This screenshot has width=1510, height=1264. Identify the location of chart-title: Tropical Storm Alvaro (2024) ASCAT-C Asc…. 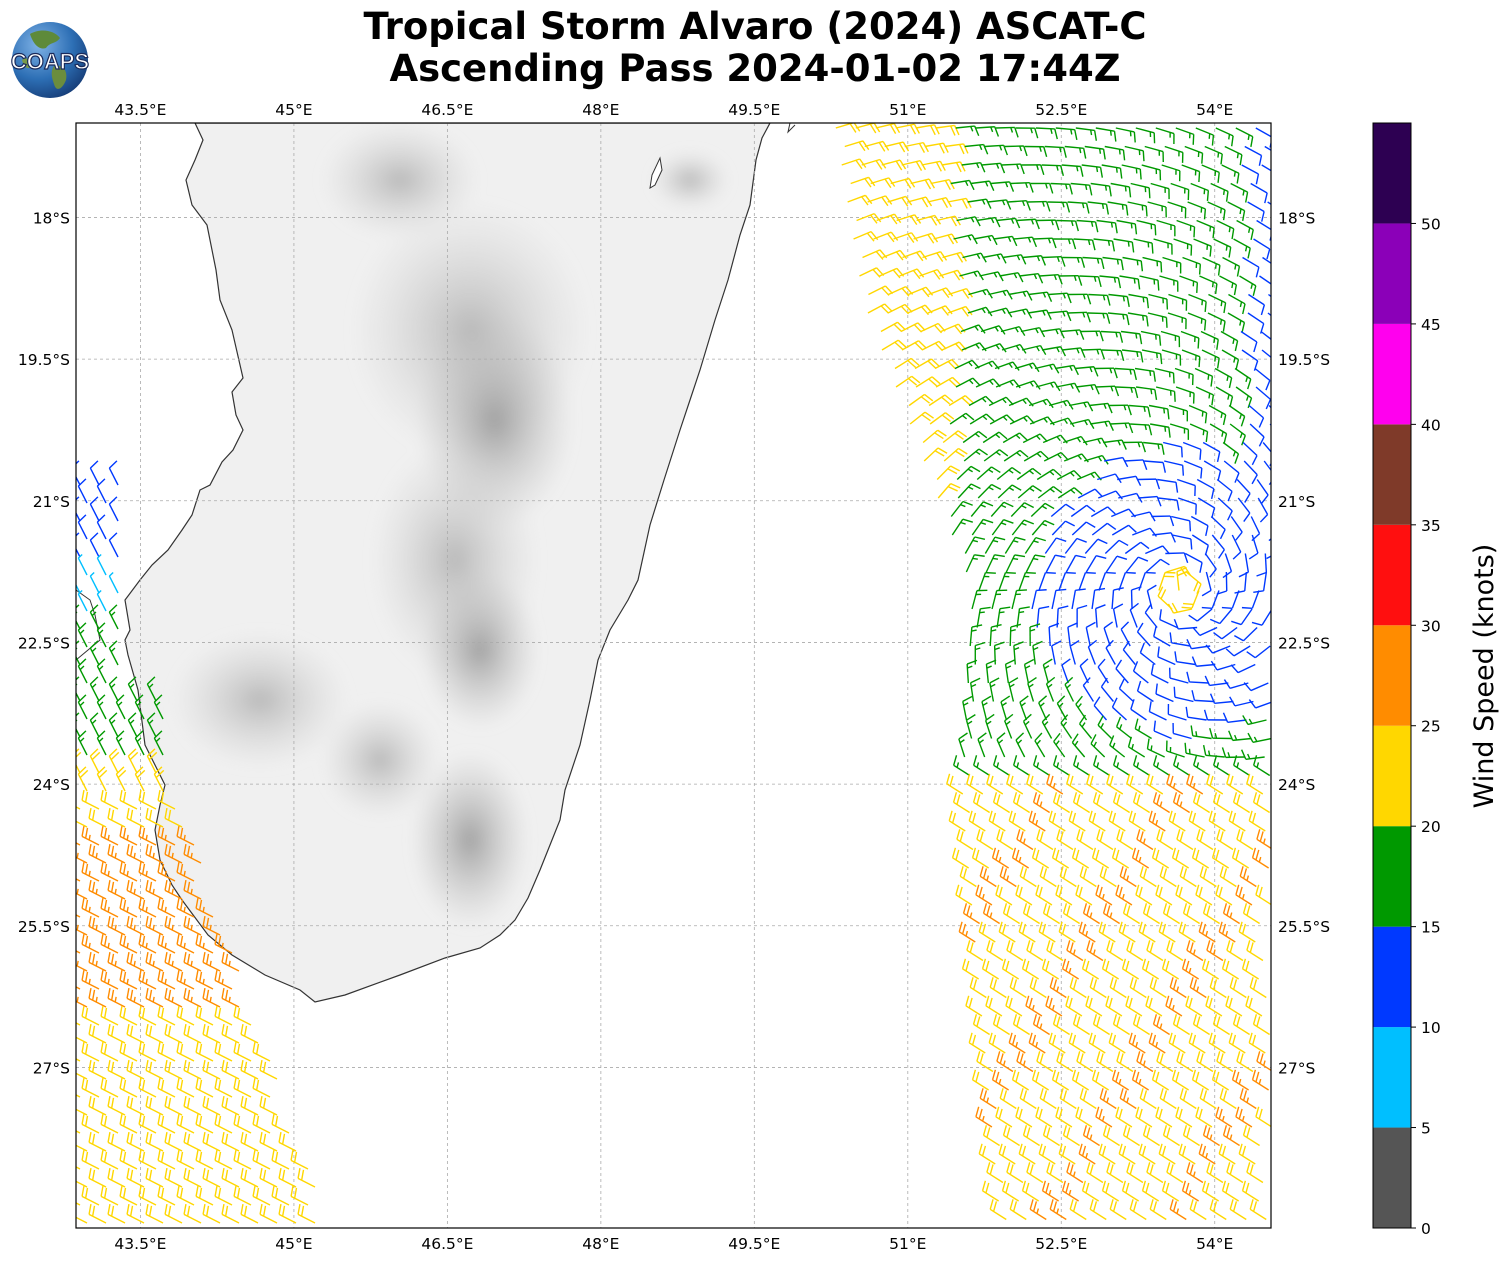
(755, 48).